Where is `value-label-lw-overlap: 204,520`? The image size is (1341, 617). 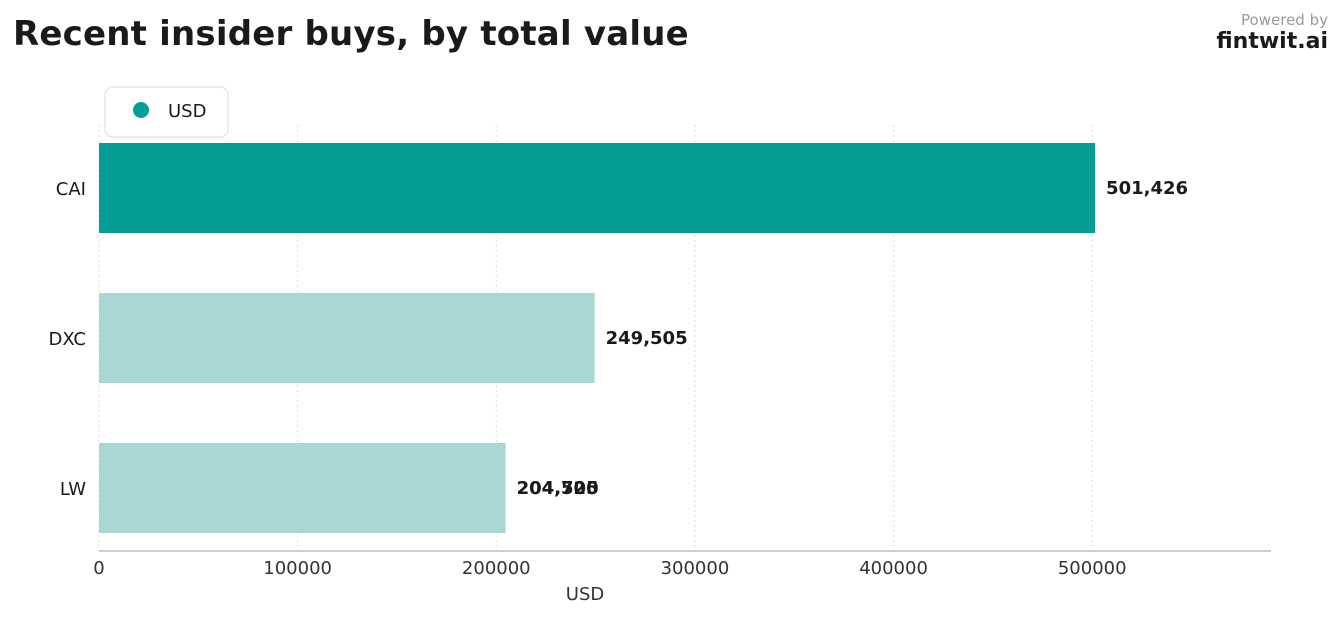 value-label-lw-overlap: 204,520 is located at coordinates (558, 488).